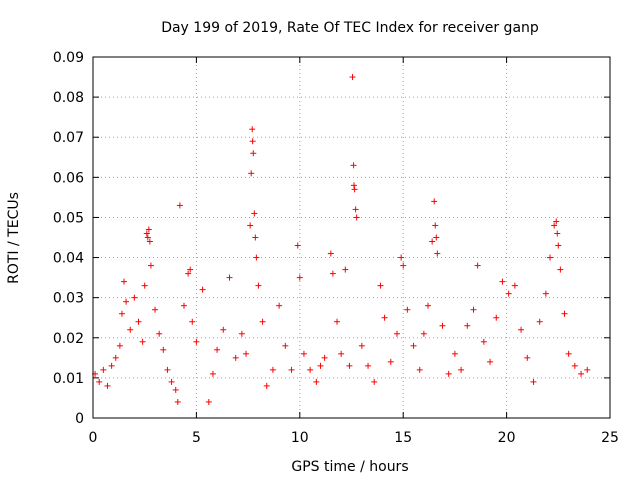 The height and width of the screenshot is (484, 640). What do you see at coordinates (68, 98) in the screenshot?
I see `y-tick-label: 0.08` at bounding box center [68, 98].